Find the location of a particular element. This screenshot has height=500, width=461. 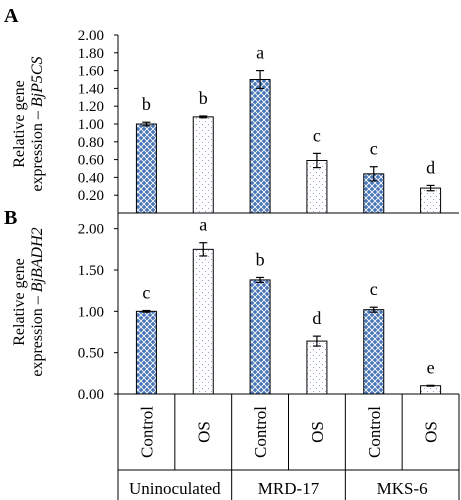

group-label: MRD-17 is located at coordinates (289, 488).